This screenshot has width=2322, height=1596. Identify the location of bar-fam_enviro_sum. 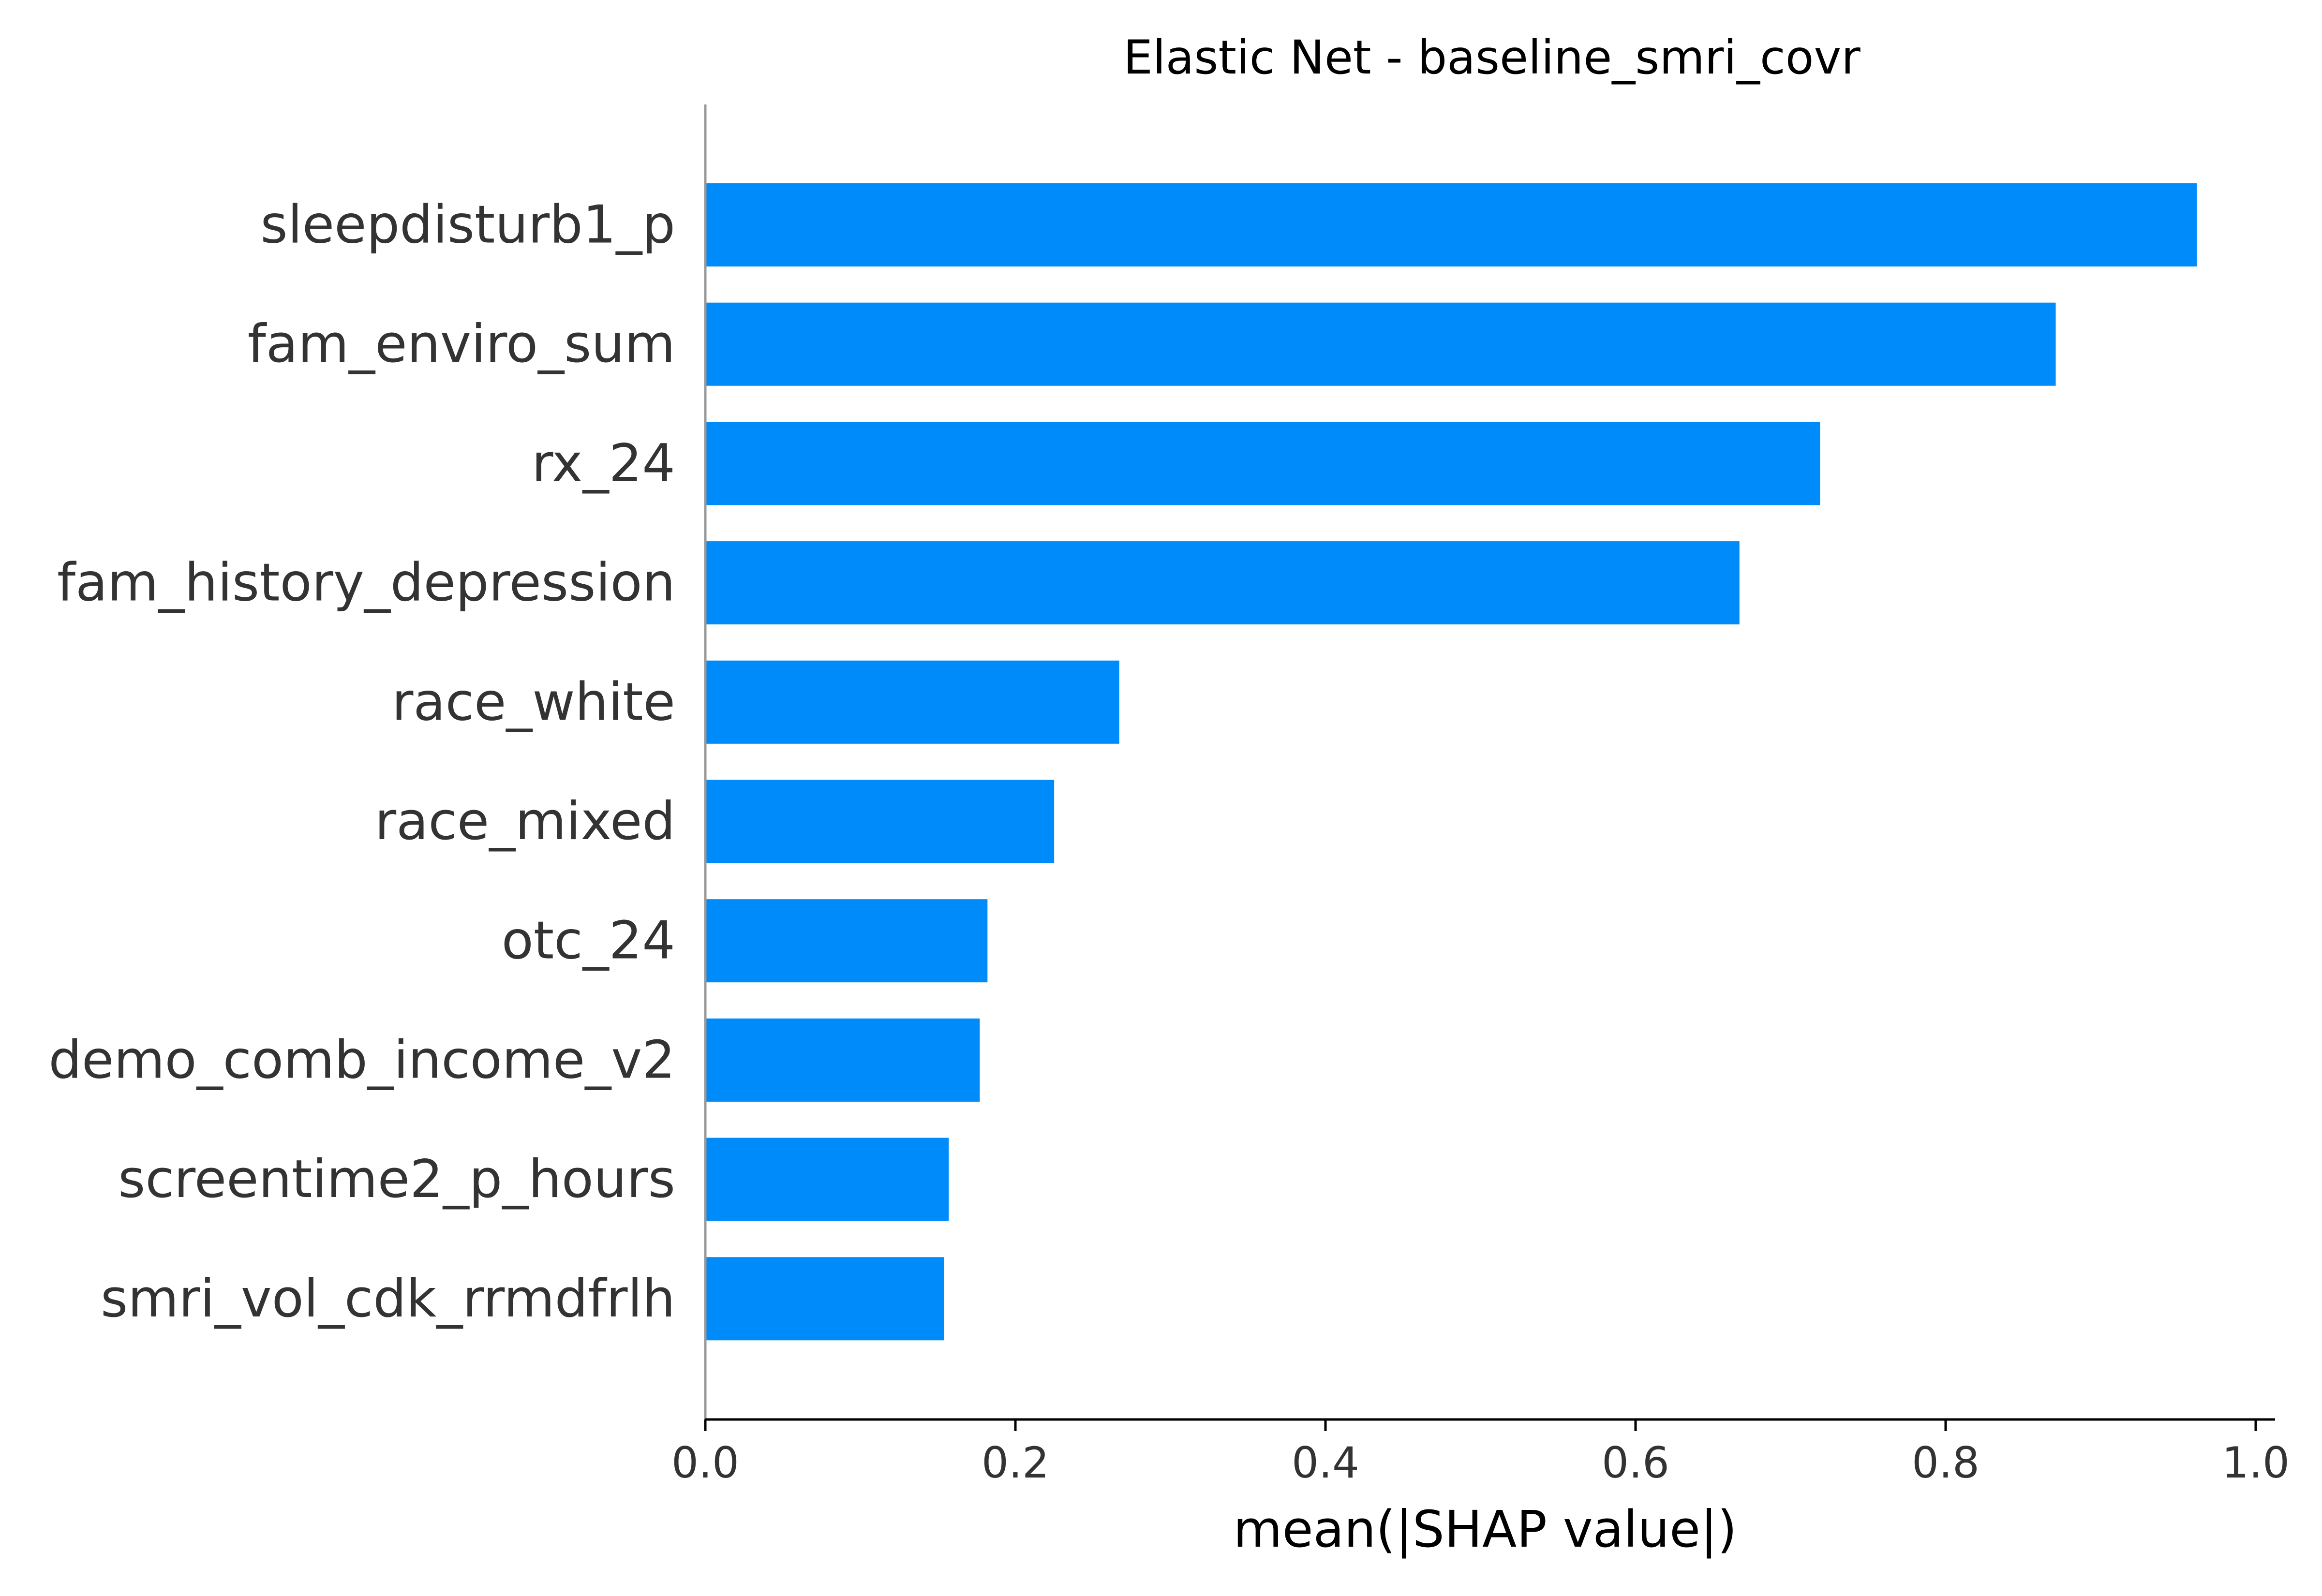
(1380, 344).